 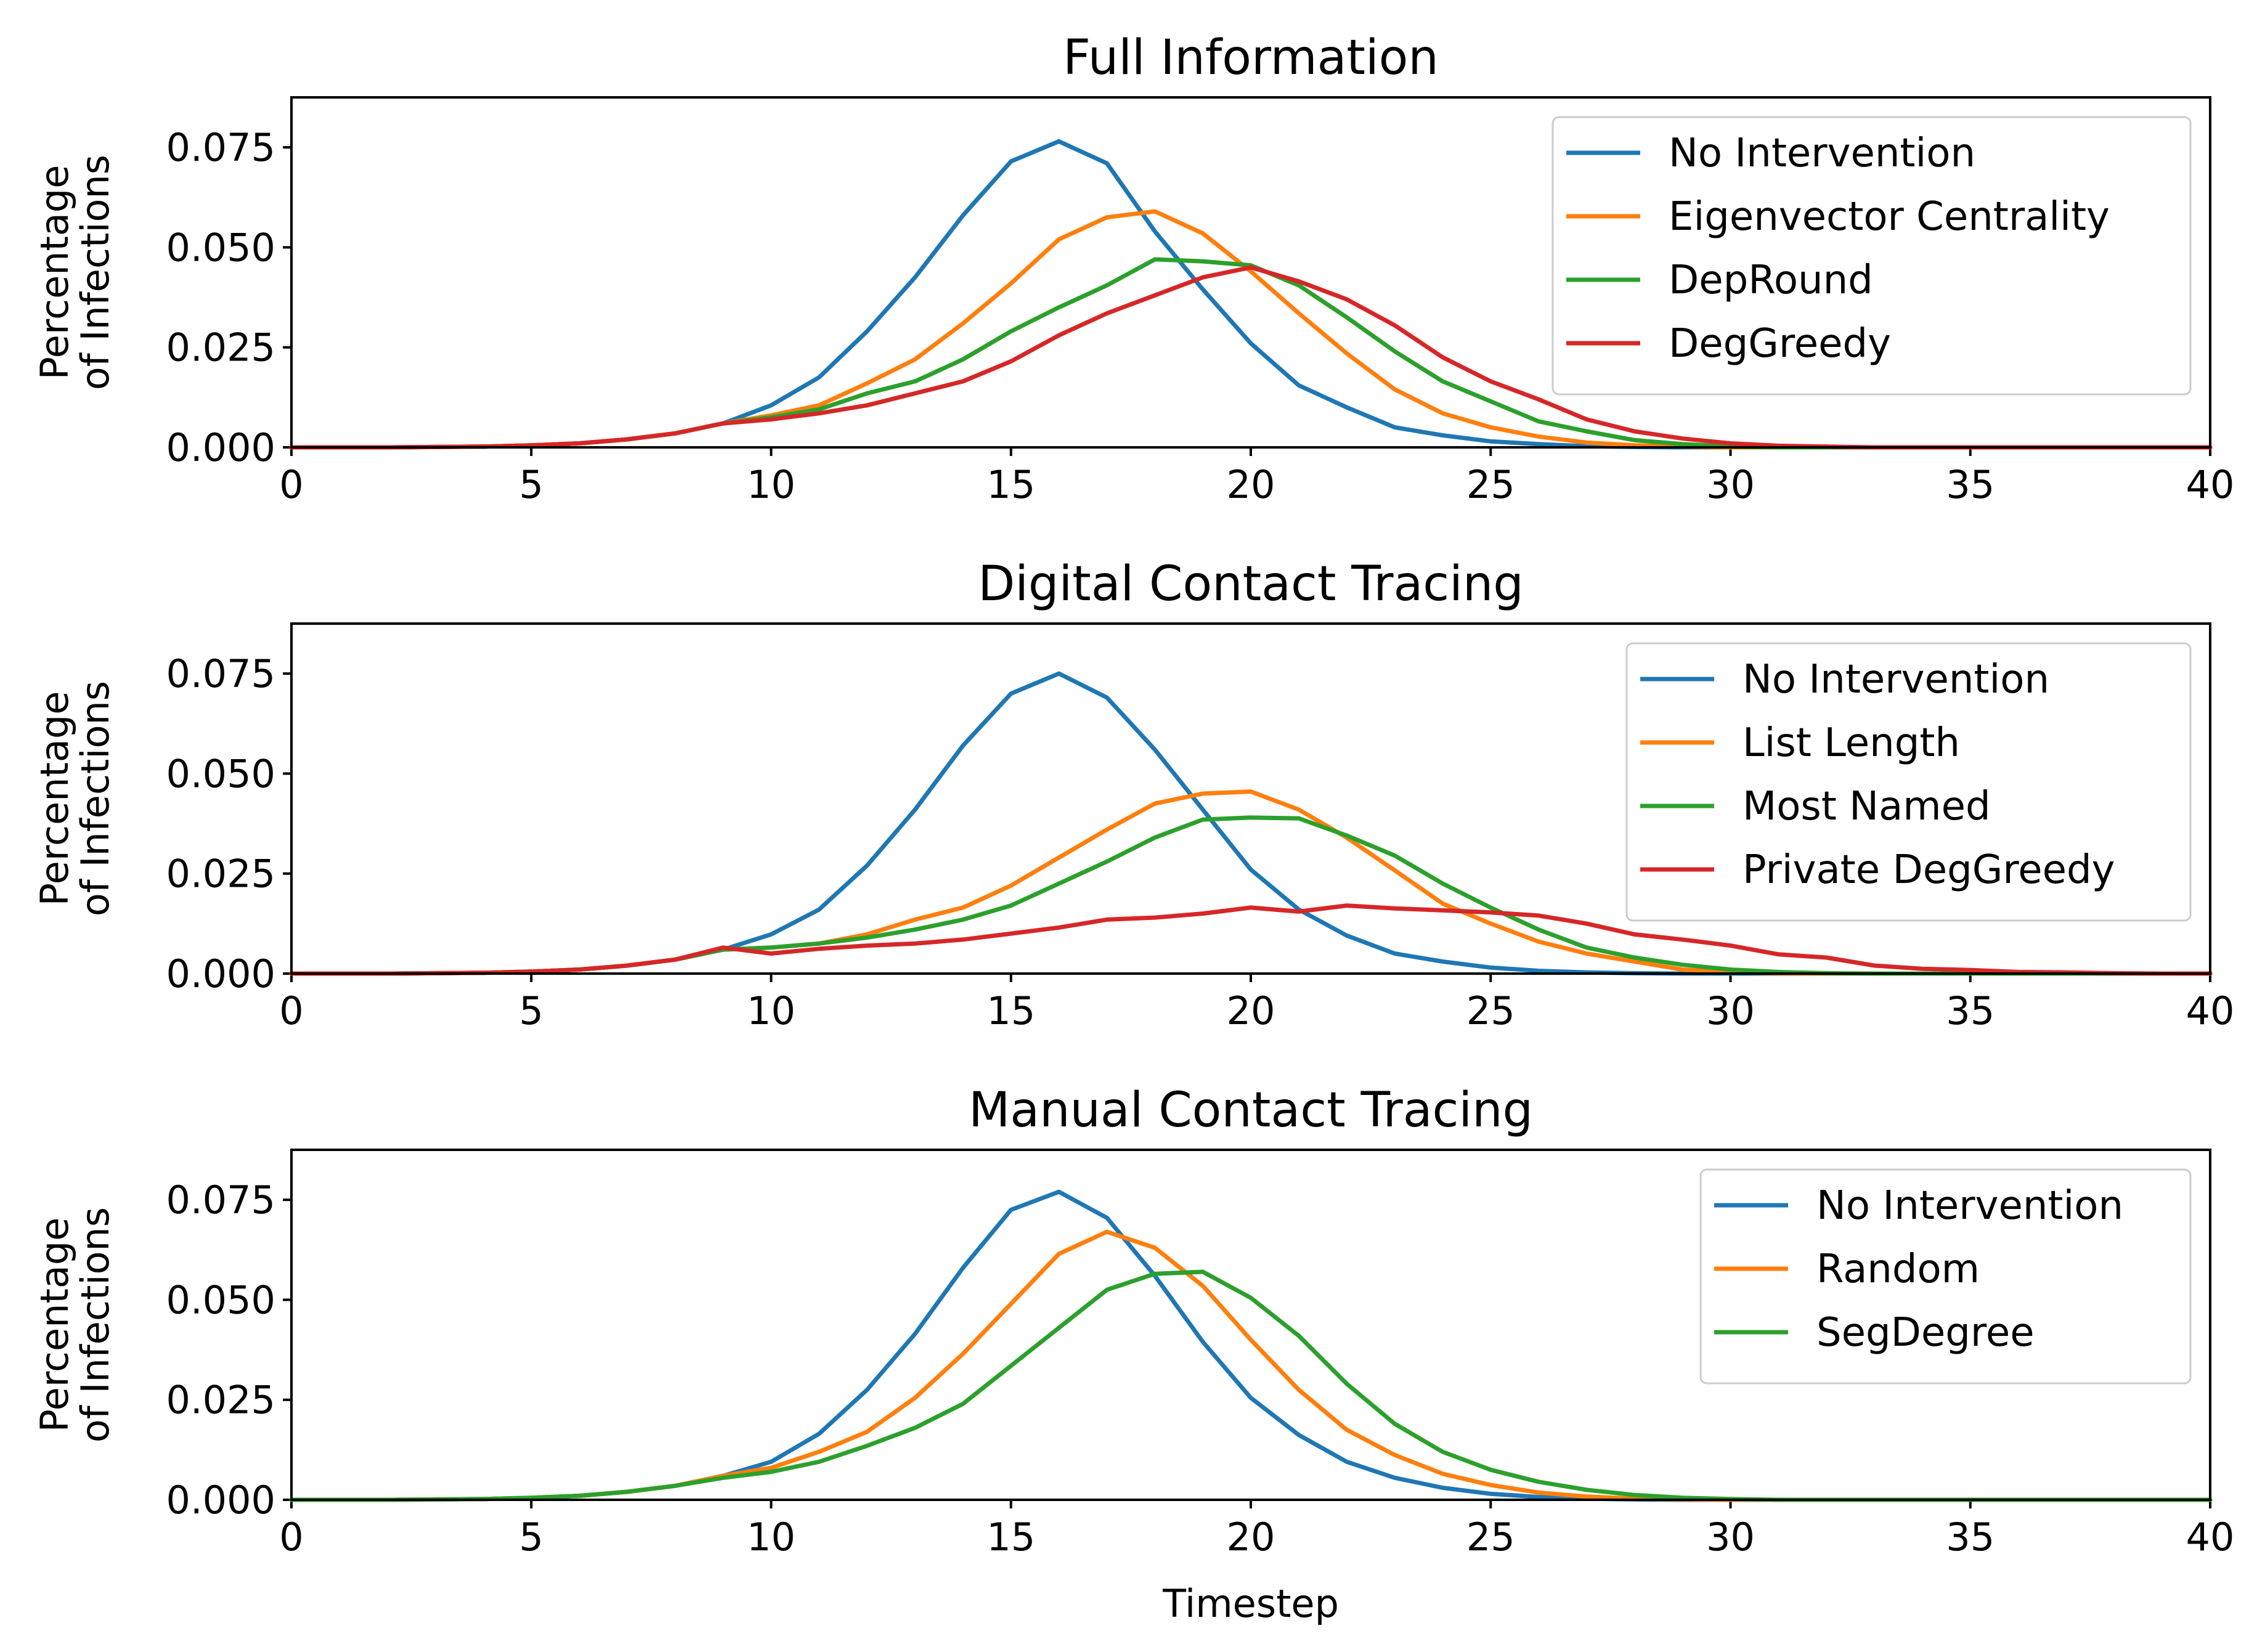 I want to click on x-axis-label: Timestep, so click(x=1250, y=1603).